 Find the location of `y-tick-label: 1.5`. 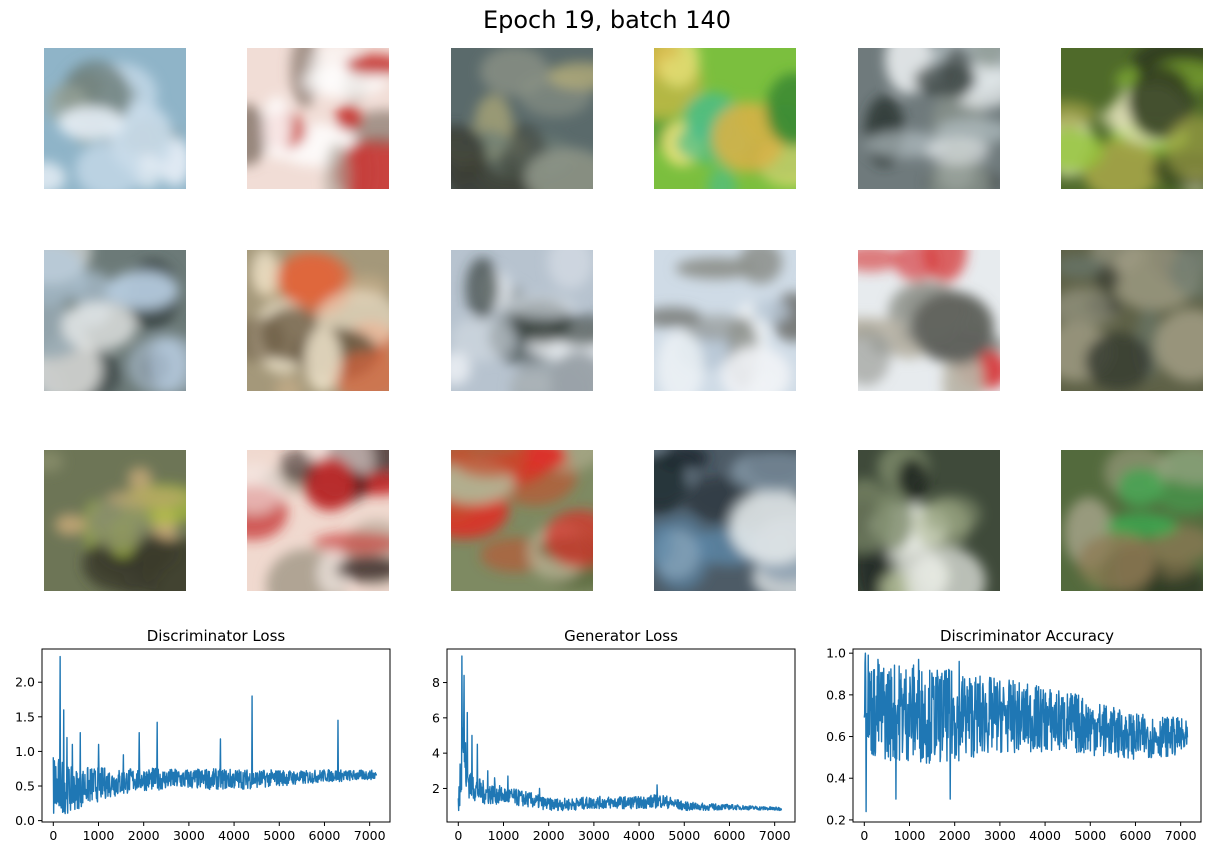

y-tick-label: 1.5 is located at coordinates (25, 716).